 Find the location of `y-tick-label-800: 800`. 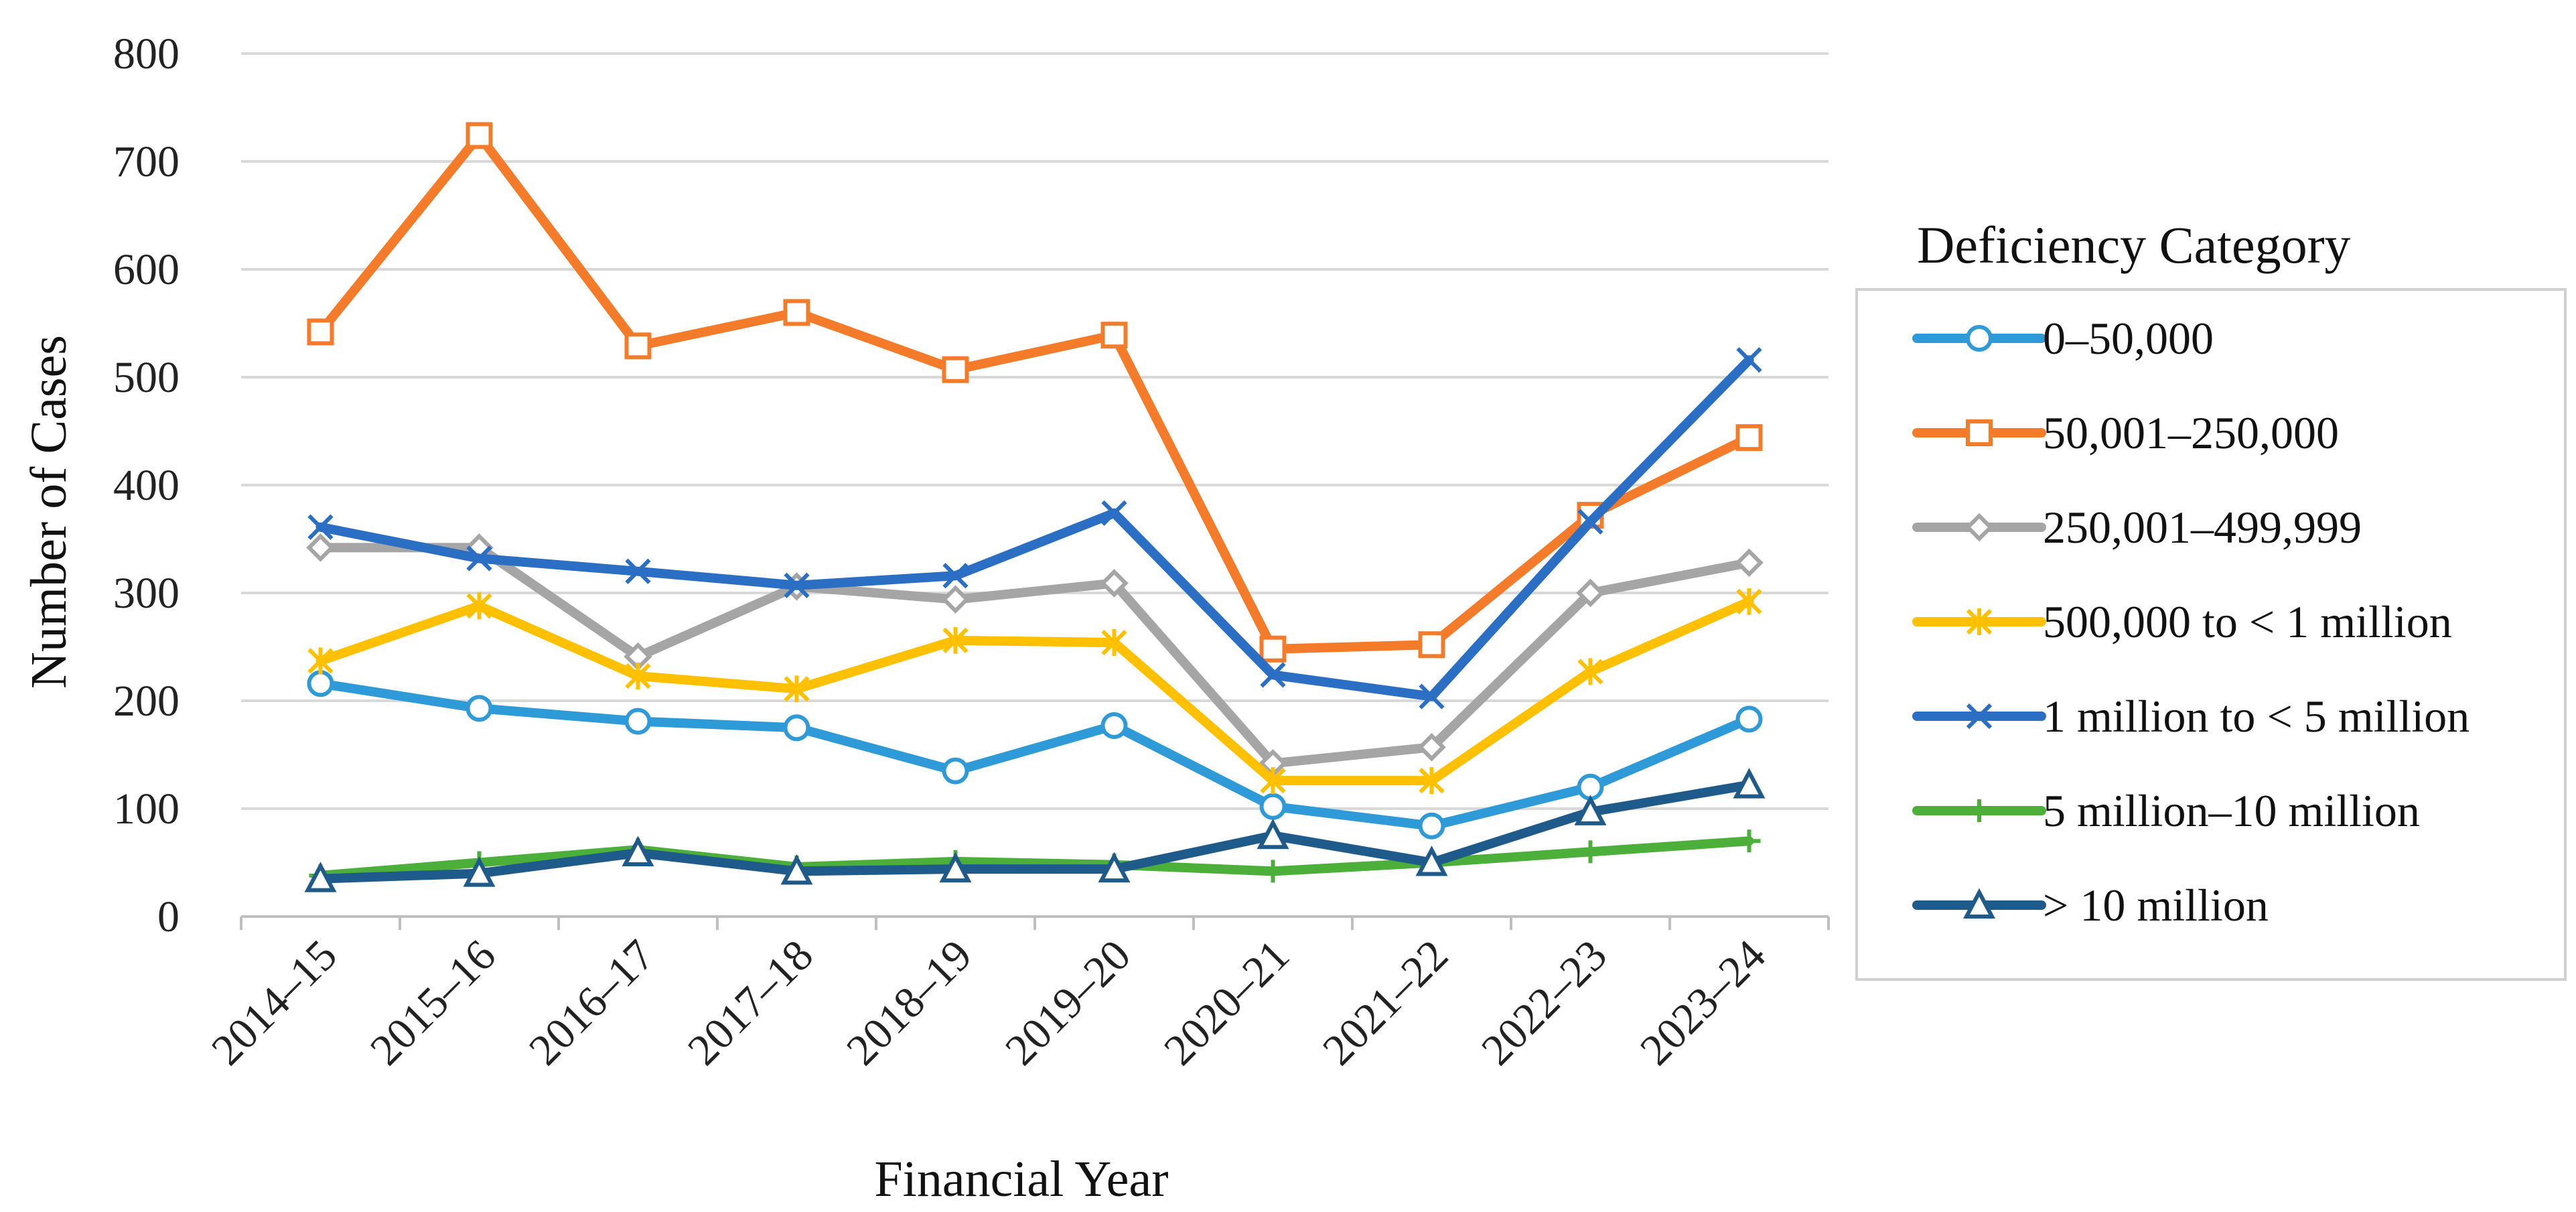

y-tick-label-800: 800 is located at coordinates (146, 53).